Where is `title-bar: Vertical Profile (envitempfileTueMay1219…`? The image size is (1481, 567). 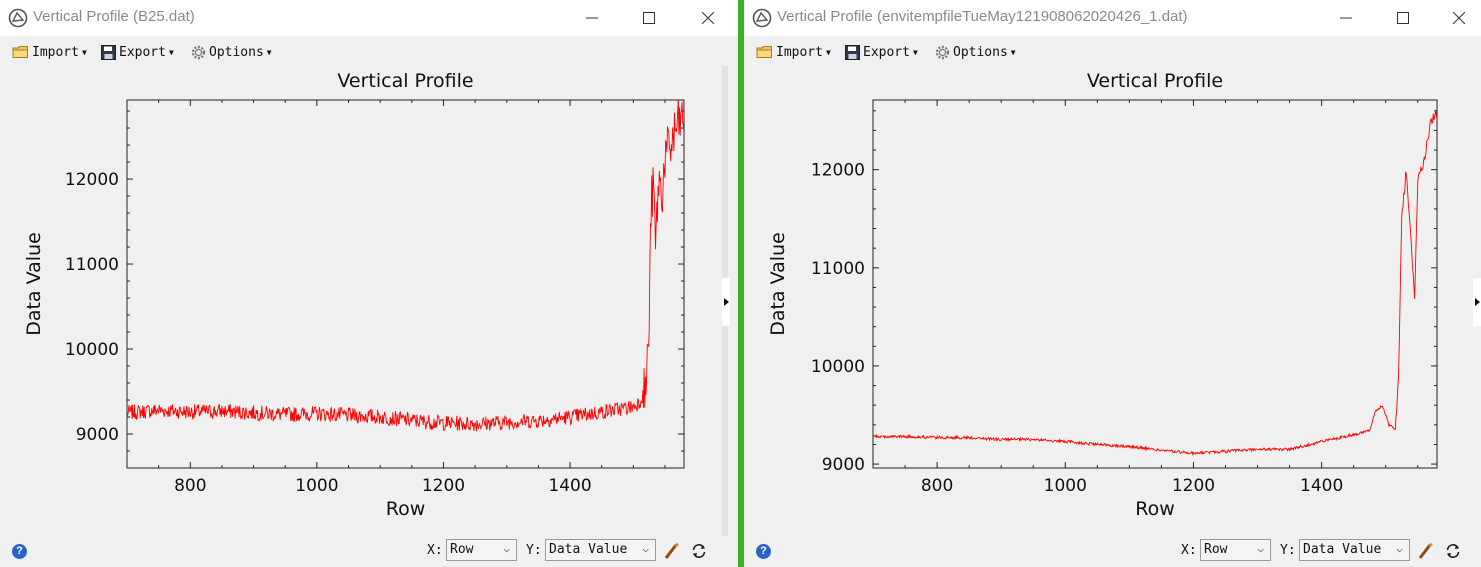 title-bar: Vertical Profile (envitempfileTueMay1219… is located at coordinates (1112, 18).